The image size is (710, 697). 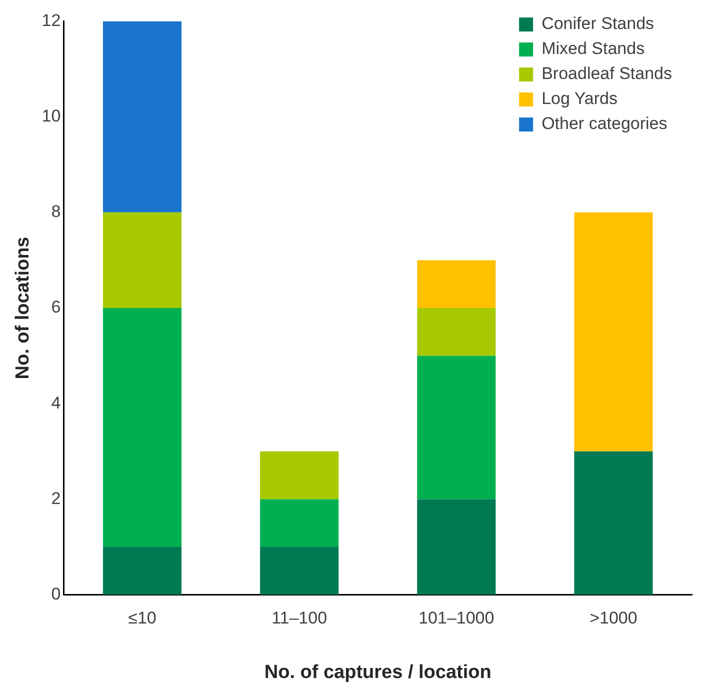 What do you see at coordinates (142, 618) in the screenshot?
I see `x-tick-label: ≤10` at bounding box center [142, 618].